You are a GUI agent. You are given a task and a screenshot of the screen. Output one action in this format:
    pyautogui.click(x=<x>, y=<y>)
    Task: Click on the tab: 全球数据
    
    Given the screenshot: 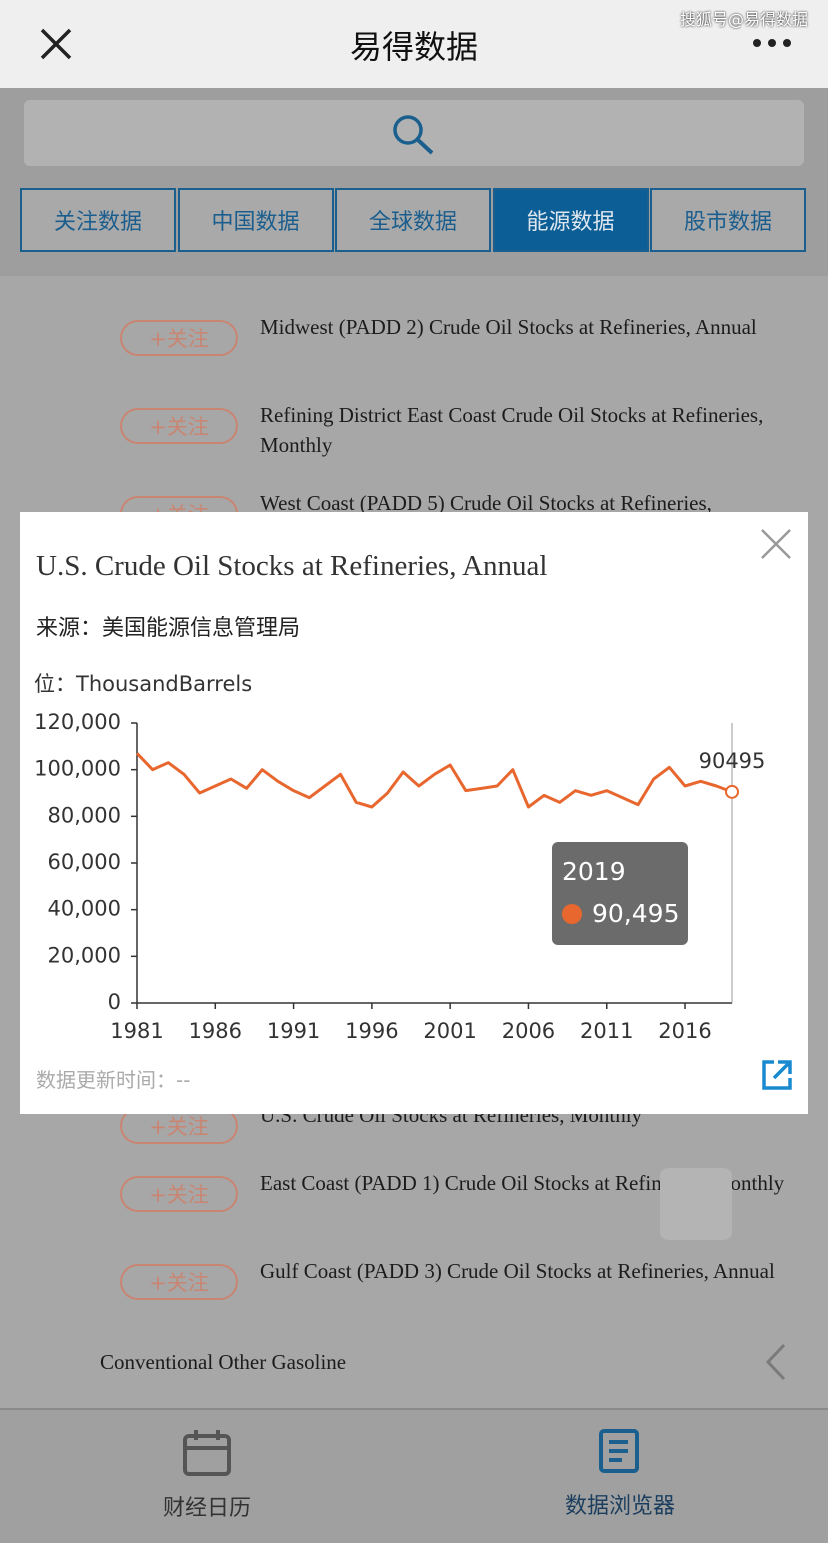 What is the action you would take?
    pyautogui.click(x=413, y=220)
    